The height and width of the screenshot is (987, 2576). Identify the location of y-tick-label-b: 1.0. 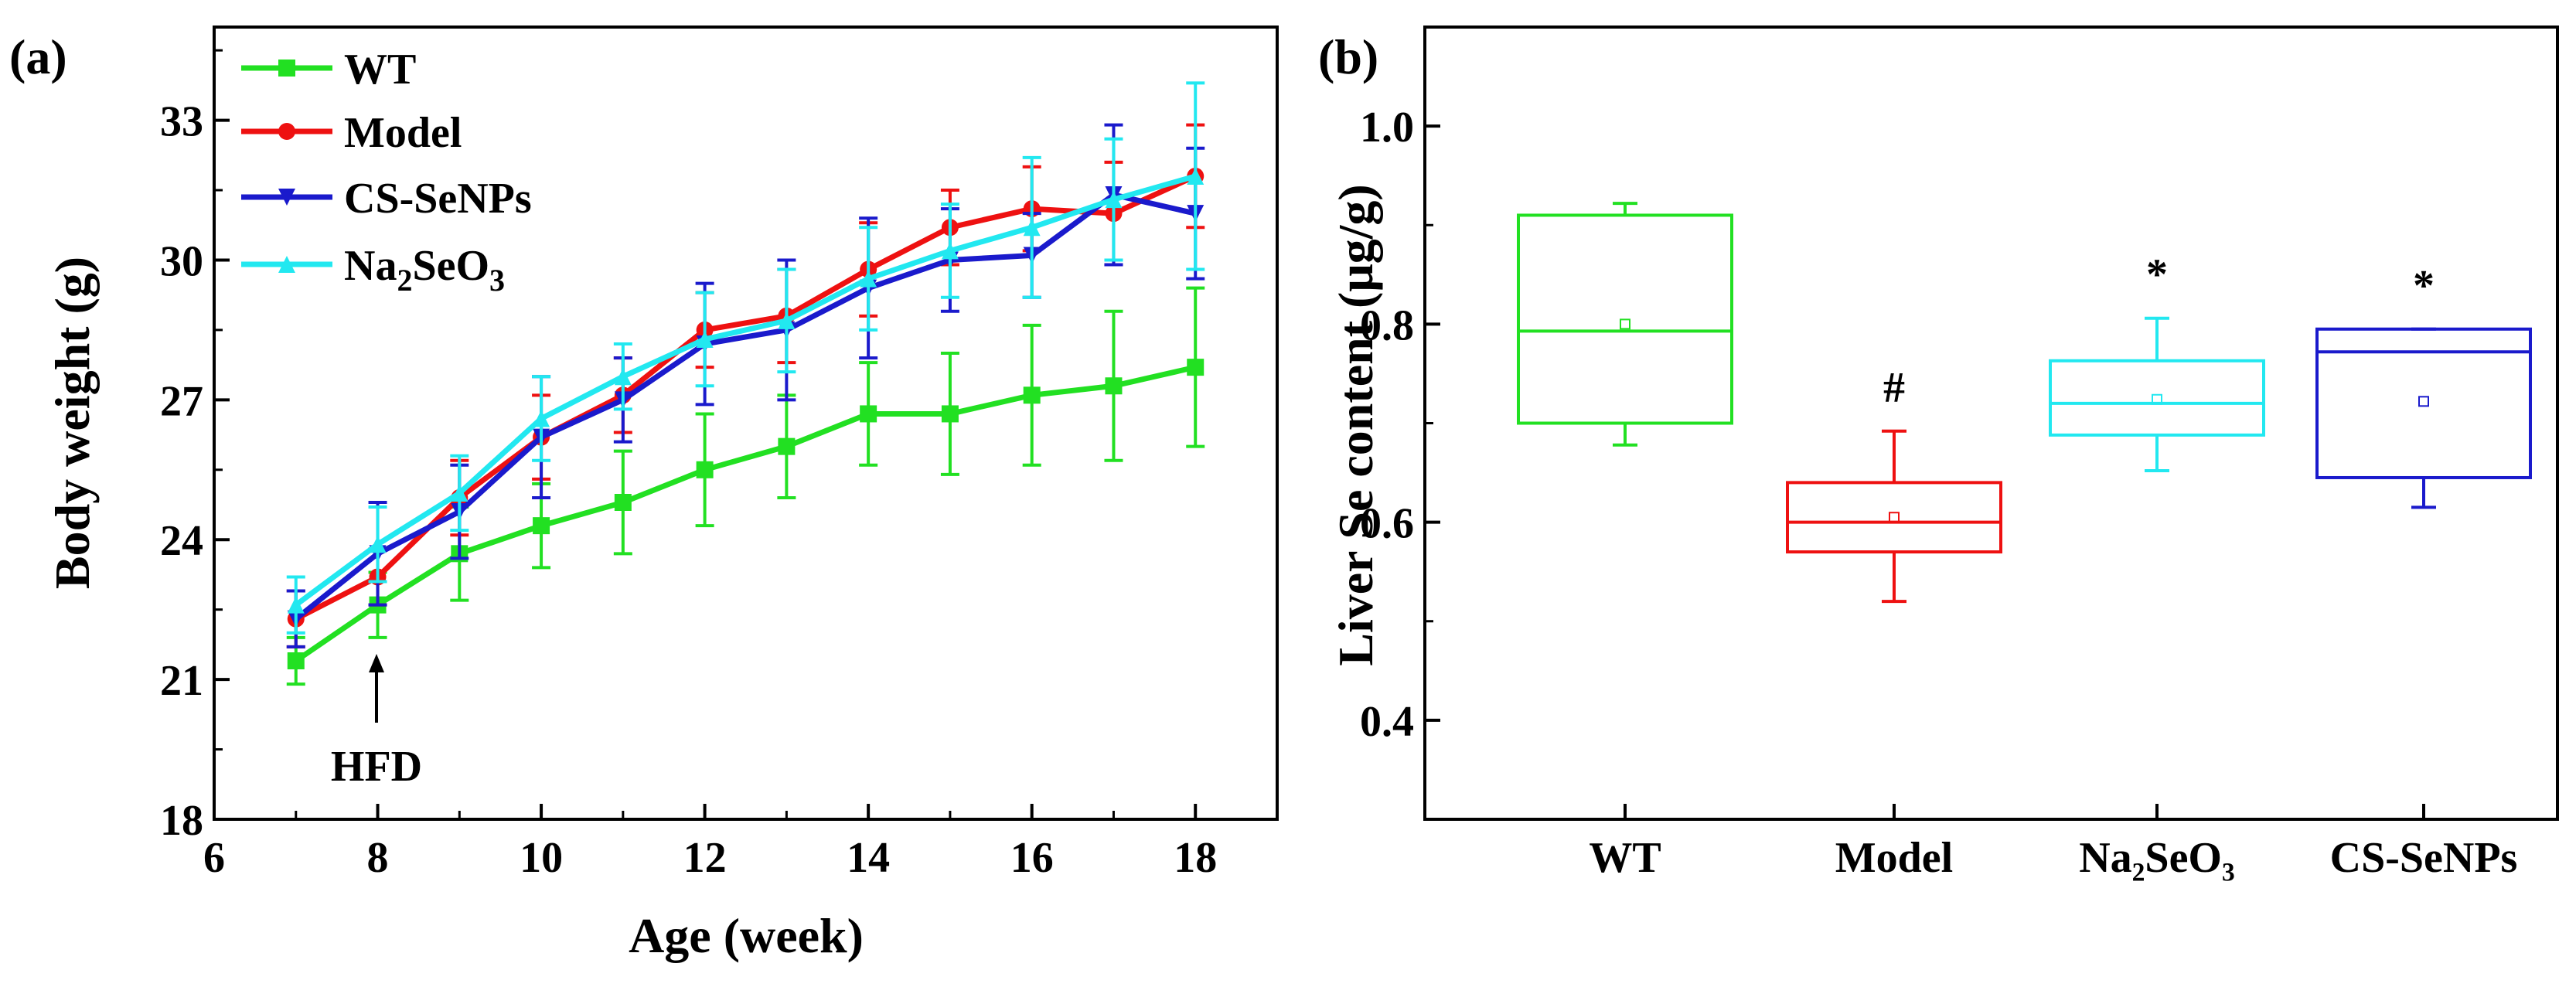
(1387, 127).